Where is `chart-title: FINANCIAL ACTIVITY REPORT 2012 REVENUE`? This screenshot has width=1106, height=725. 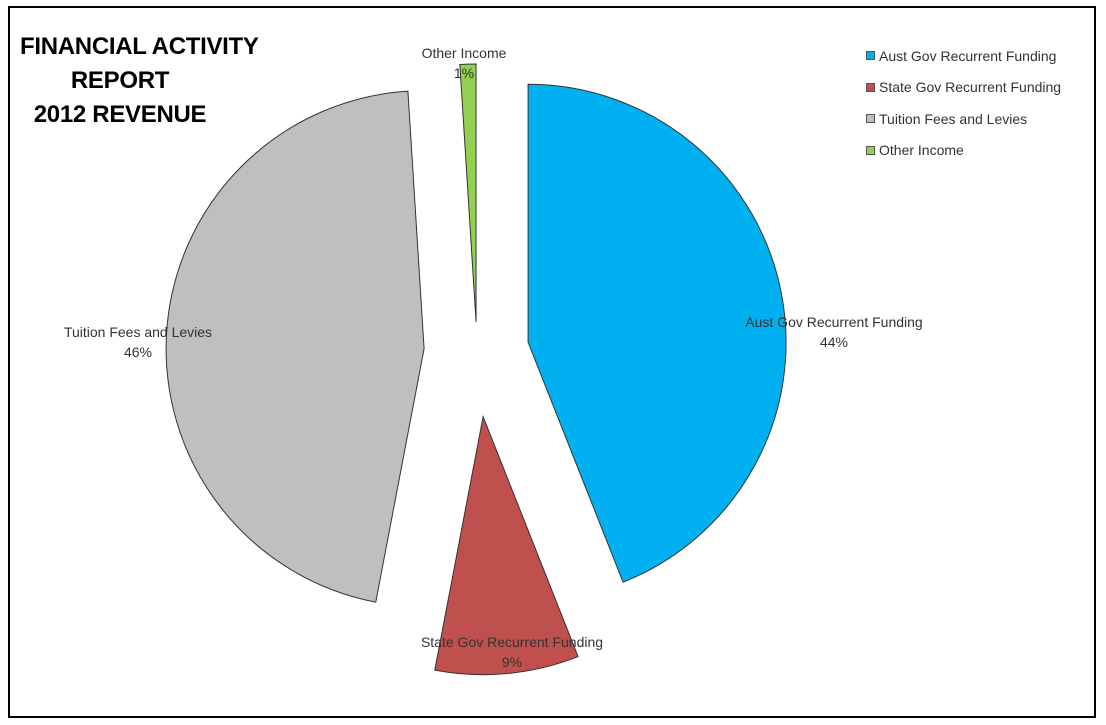 chart-title: FINANCIAL ACTIVITY REPORT 2012 REVENUE is located at coordinates (139, 81).